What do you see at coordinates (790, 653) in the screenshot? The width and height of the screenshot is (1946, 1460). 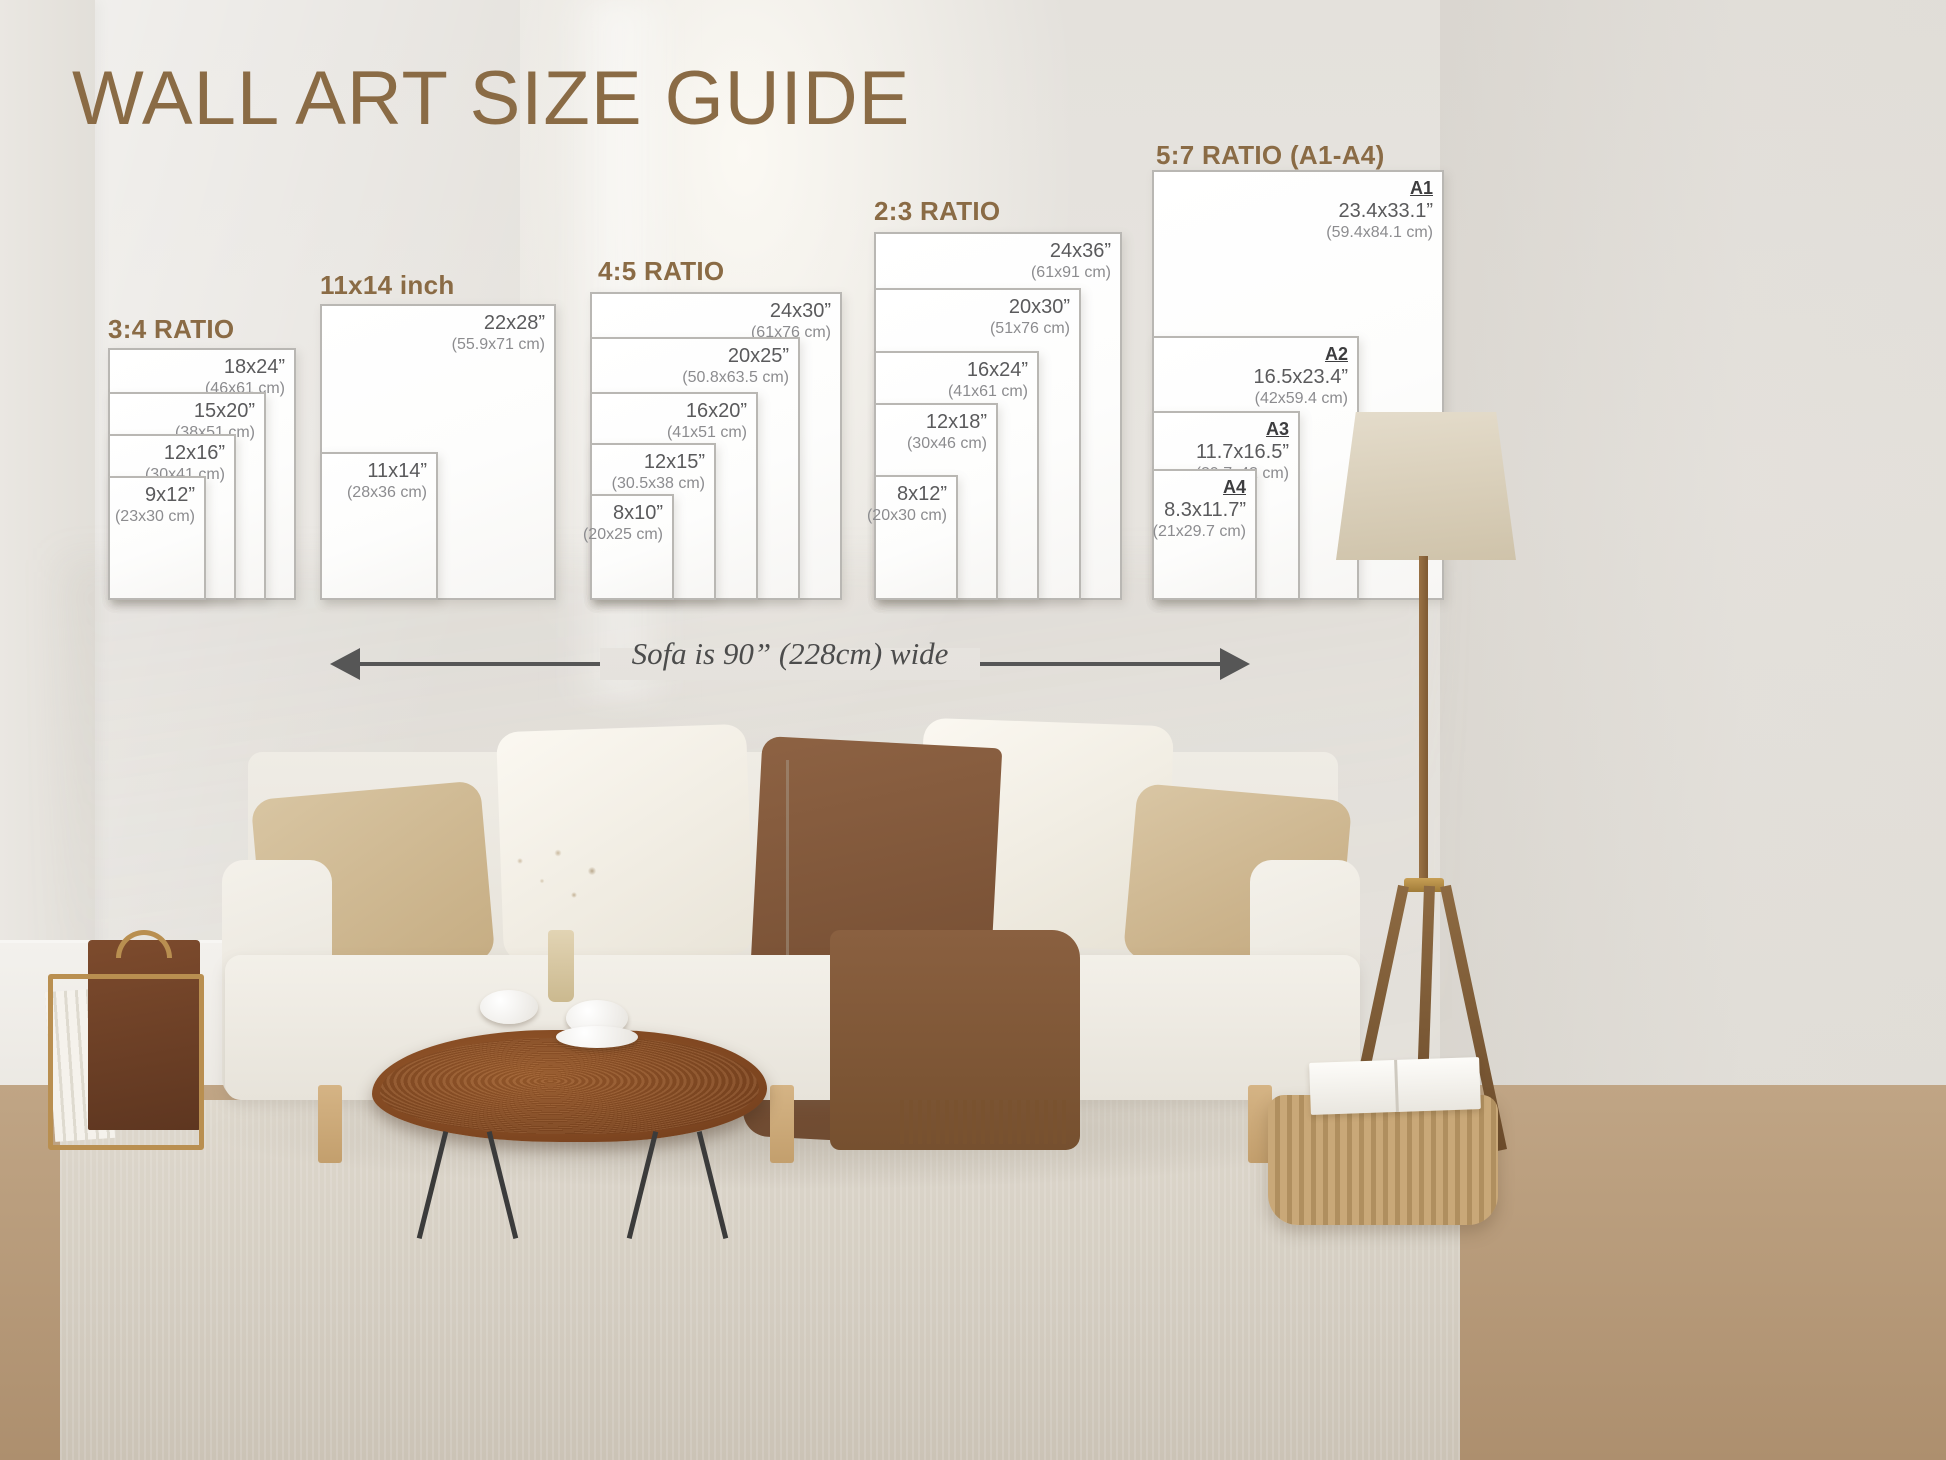 I see `sofa-width-label: Sofa is 90” (228cm) wide` at bounding box center [790, 653].